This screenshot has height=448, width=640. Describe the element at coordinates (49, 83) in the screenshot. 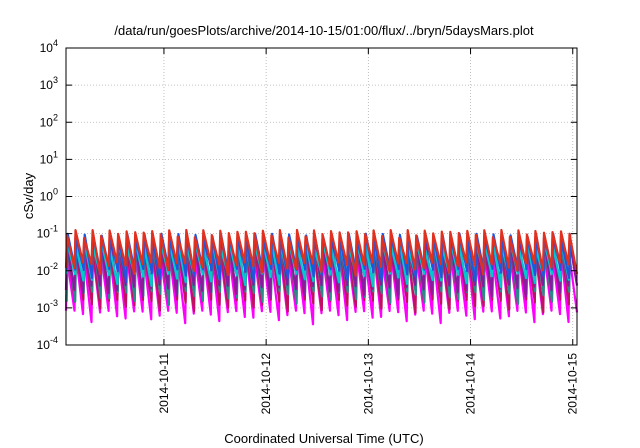

I see `y-tick-label: 10³` at that location.